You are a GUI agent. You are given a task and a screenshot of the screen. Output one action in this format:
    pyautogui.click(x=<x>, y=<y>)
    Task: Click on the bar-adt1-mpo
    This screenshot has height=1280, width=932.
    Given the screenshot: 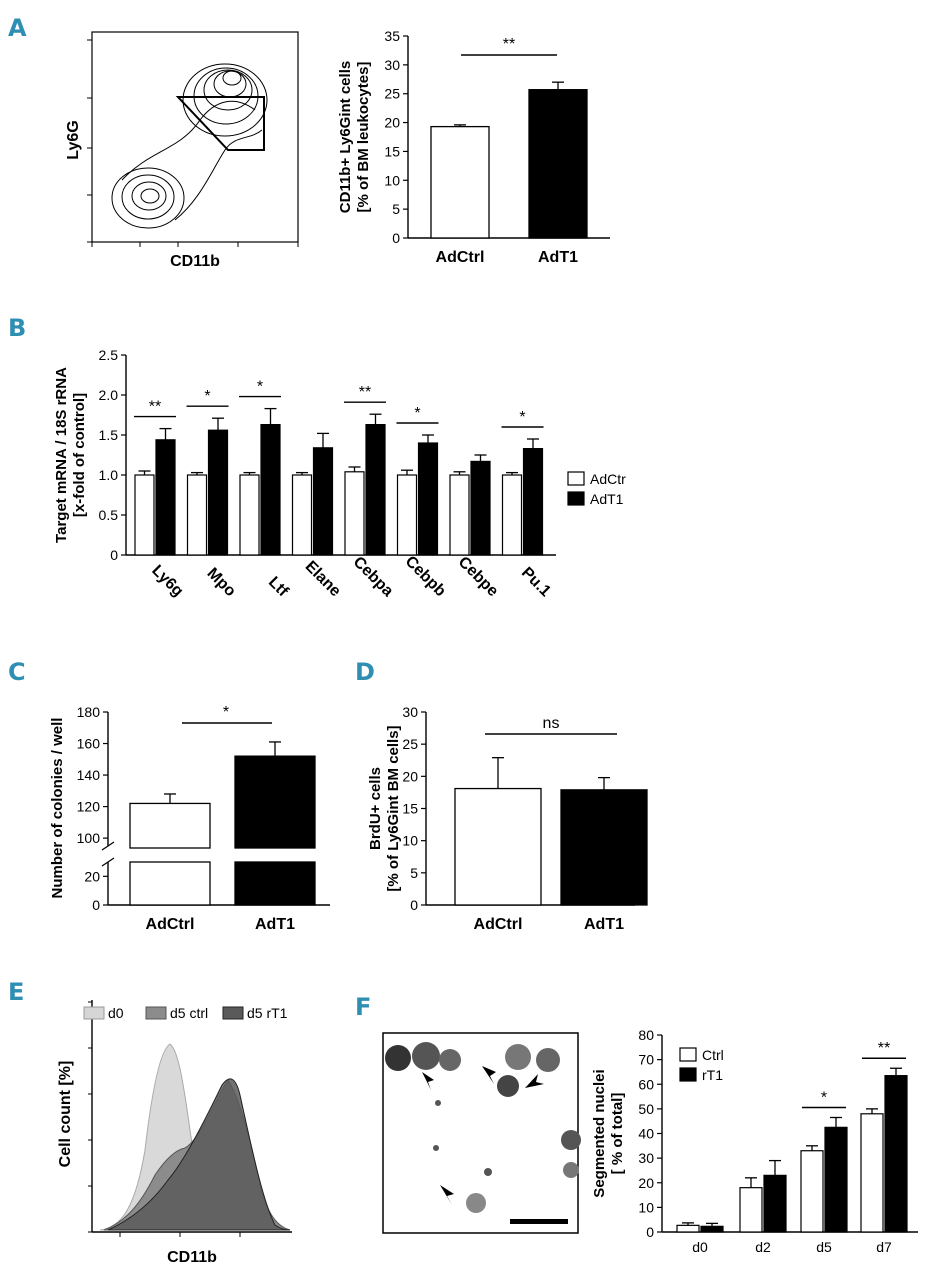 What is the action you would take?
    pyautogui.click(x=218, y=492)
    